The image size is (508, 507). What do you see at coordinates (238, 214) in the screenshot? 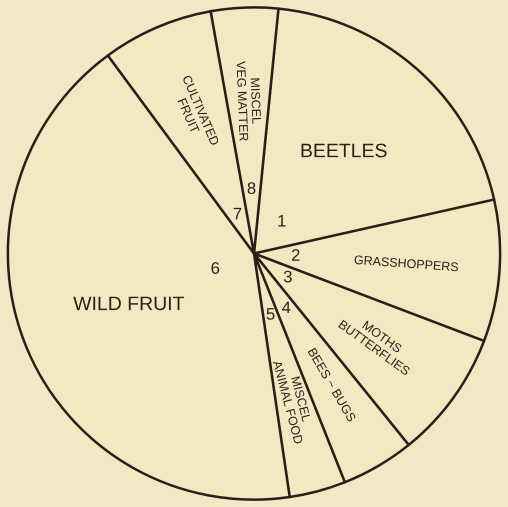
I see `text: 7` at bounding box center [238, 214].